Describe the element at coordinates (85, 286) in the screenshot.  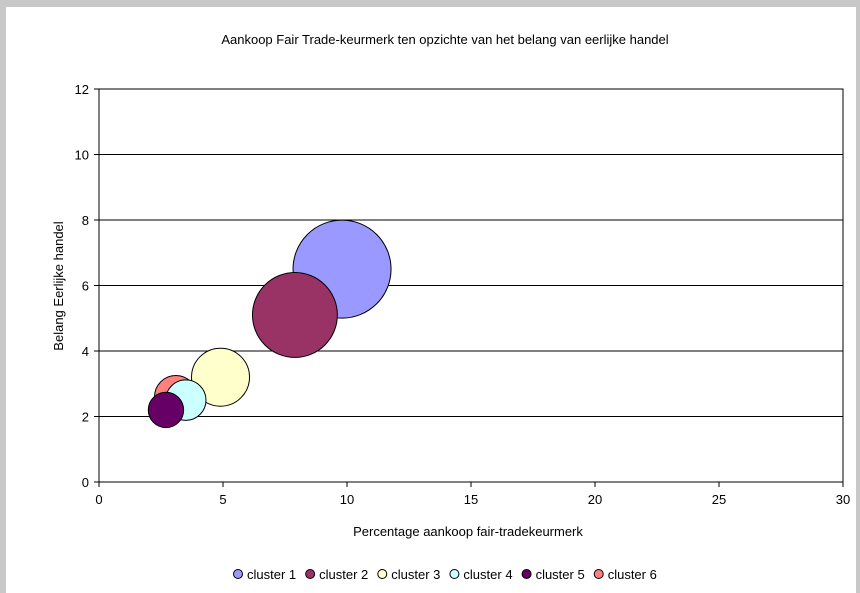
I see `y-tick-label: 6` at that location.